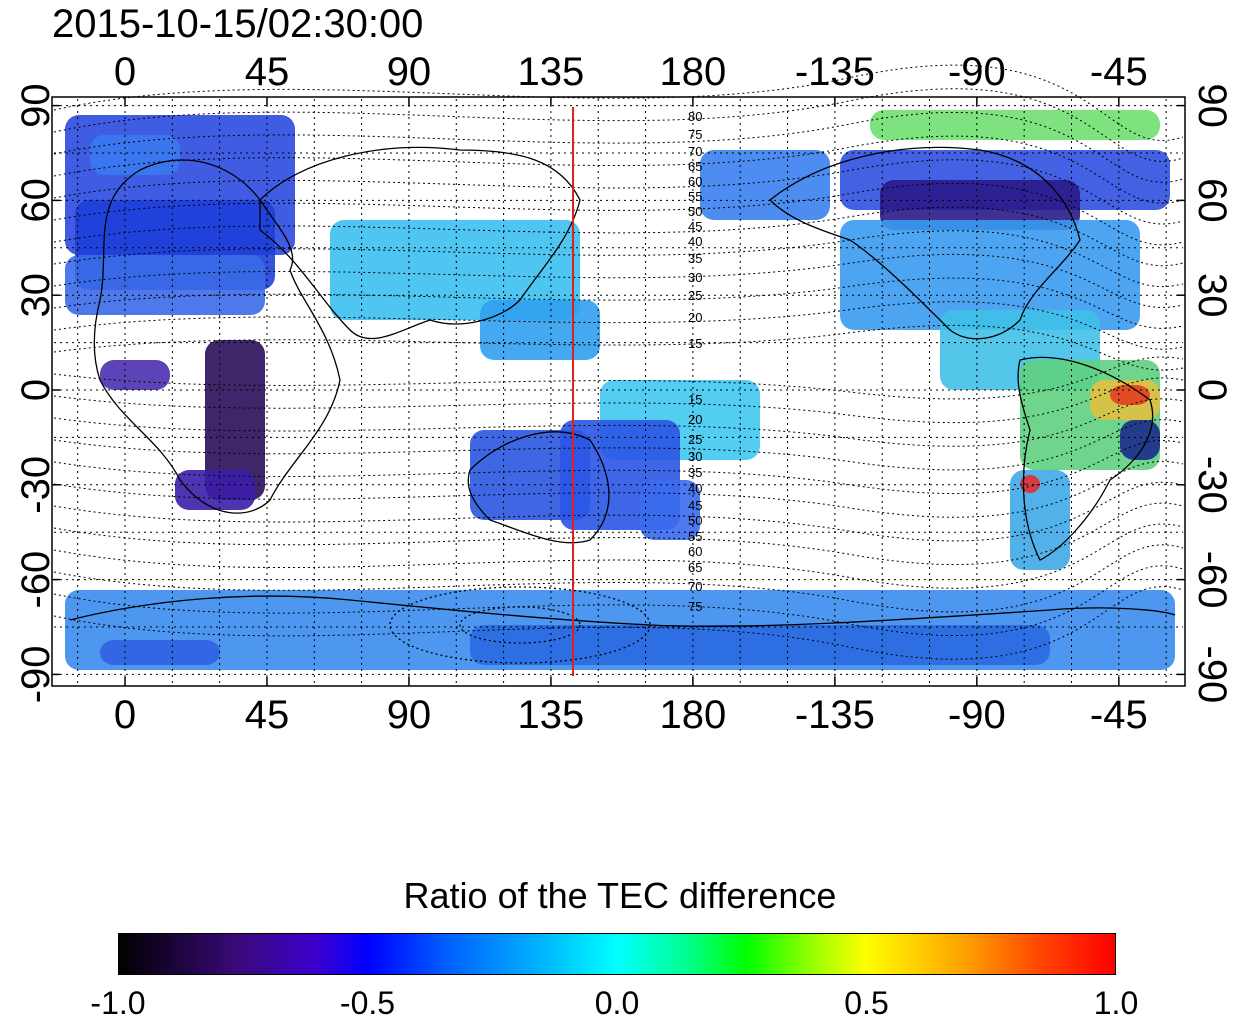  I want to click on contour-label-south: 60, so click(695, 551).